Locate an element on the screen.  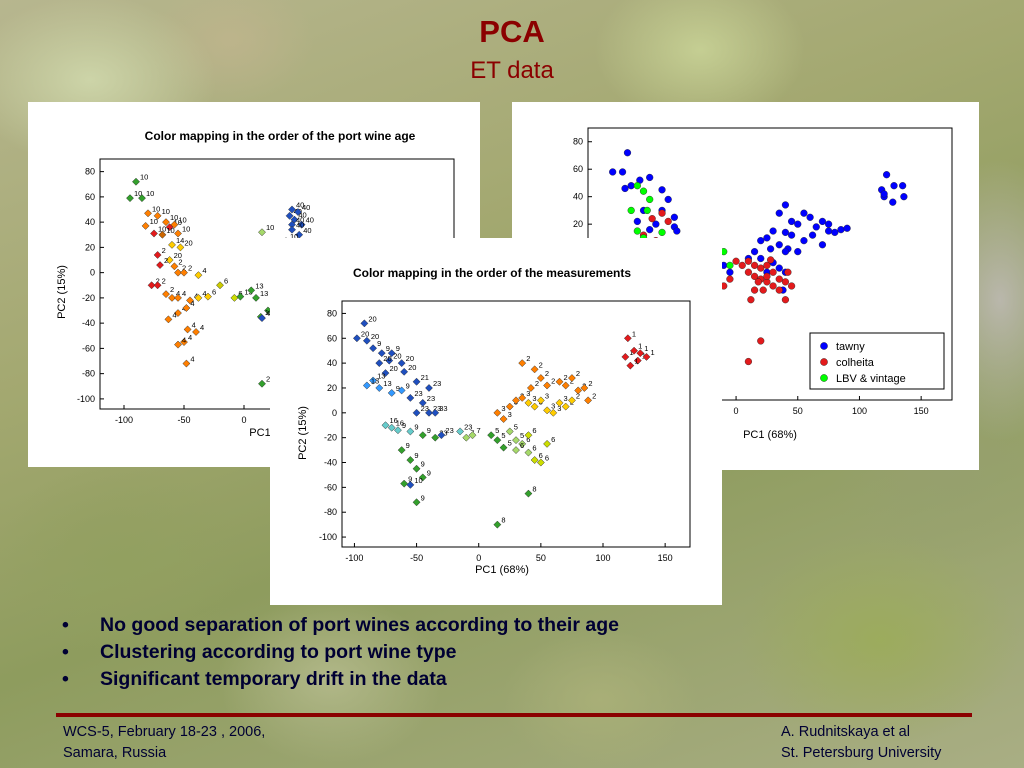
y-axis-label: PC2 (15%) is located at coordinates (62, 292).